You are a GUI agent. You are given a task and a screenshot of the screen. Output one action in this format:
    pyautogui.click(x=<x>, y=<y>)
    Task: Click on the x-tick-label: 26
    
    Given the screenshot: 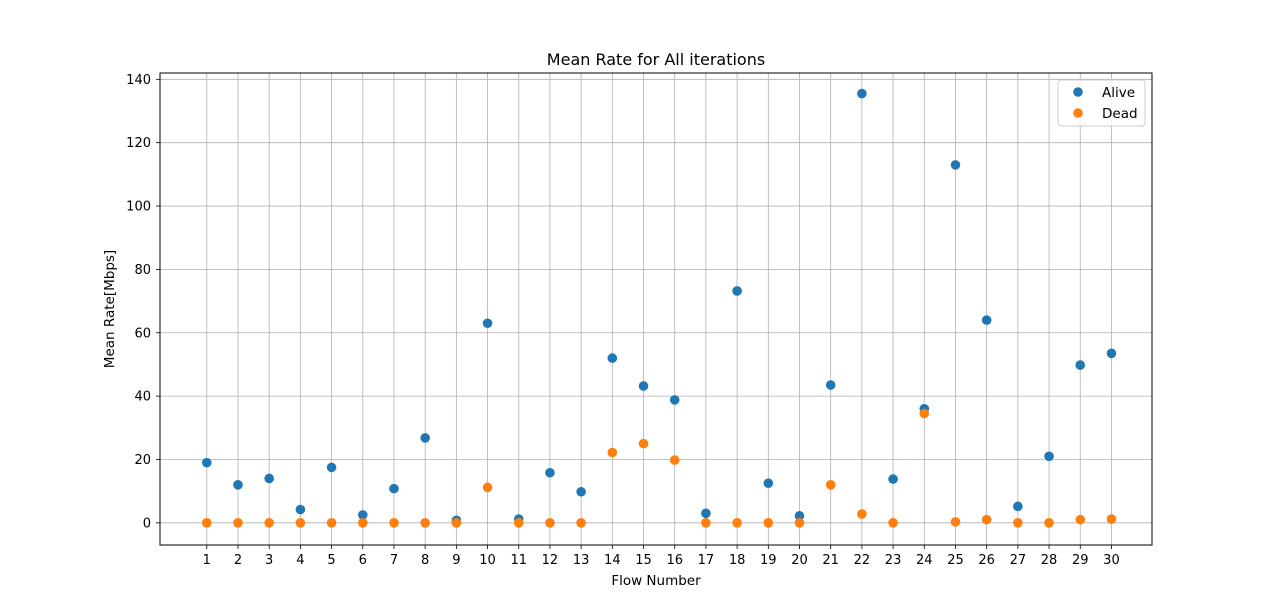 What is the action you would take?
    pyautogui.click(x=986, y=560)
    